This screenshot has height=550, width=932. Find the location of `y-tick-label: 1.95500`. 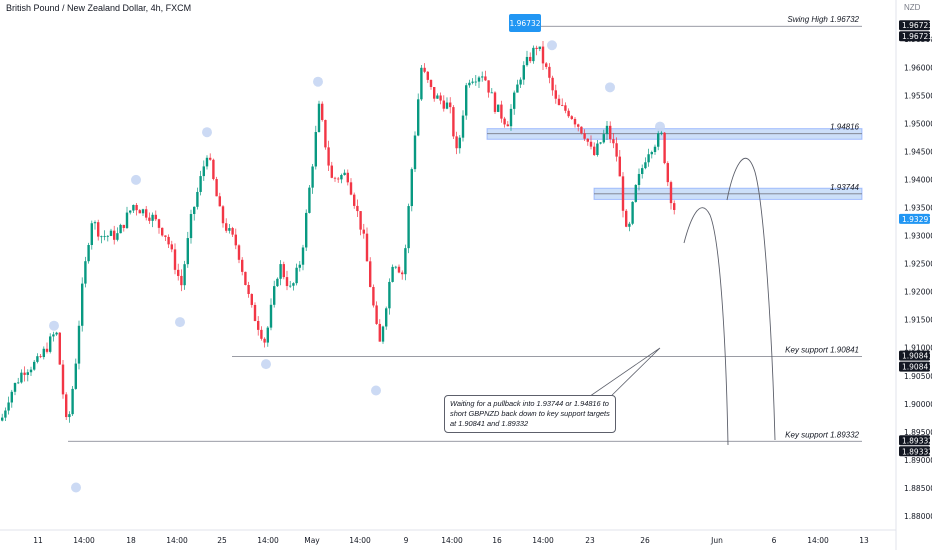

y-tick-label: 1.95500 is located at coordinates (918, 95).